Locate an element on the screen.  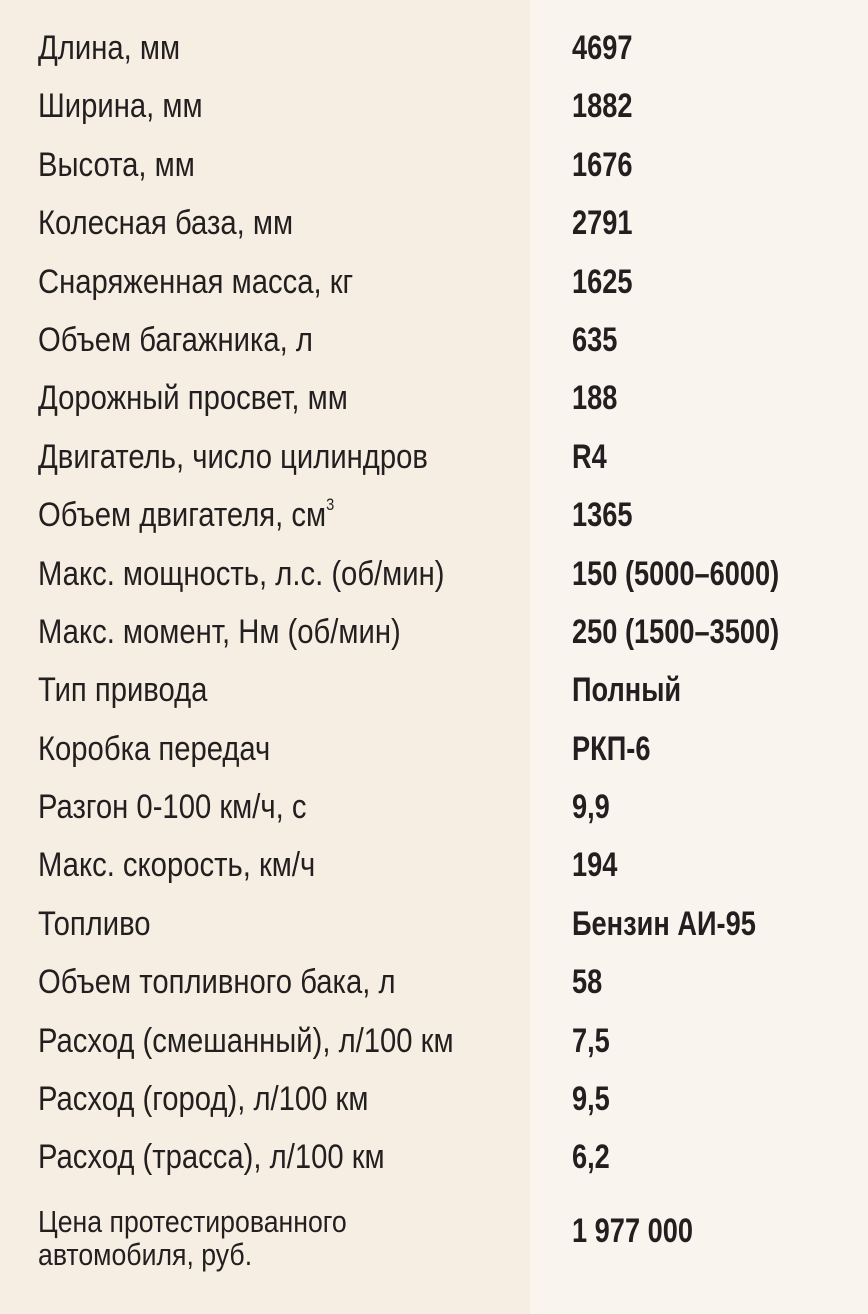
spec-row: Коробка передач РКП-6 is located at coordinates (434, 749).